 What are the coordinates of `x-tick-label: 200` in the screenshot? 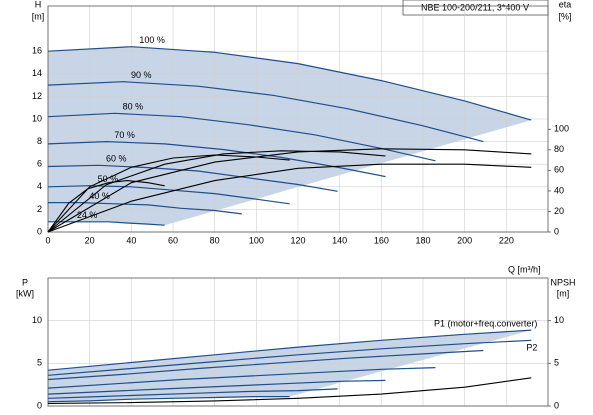 It's located at (464, 240).